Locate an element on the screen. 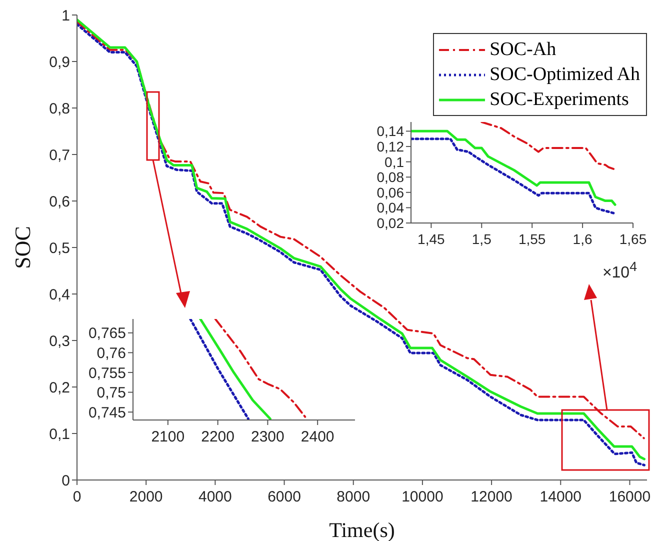 This screenshot has height=541, width=651. annotation: ×10$^{4}$ is located at coordinates (619, 270).